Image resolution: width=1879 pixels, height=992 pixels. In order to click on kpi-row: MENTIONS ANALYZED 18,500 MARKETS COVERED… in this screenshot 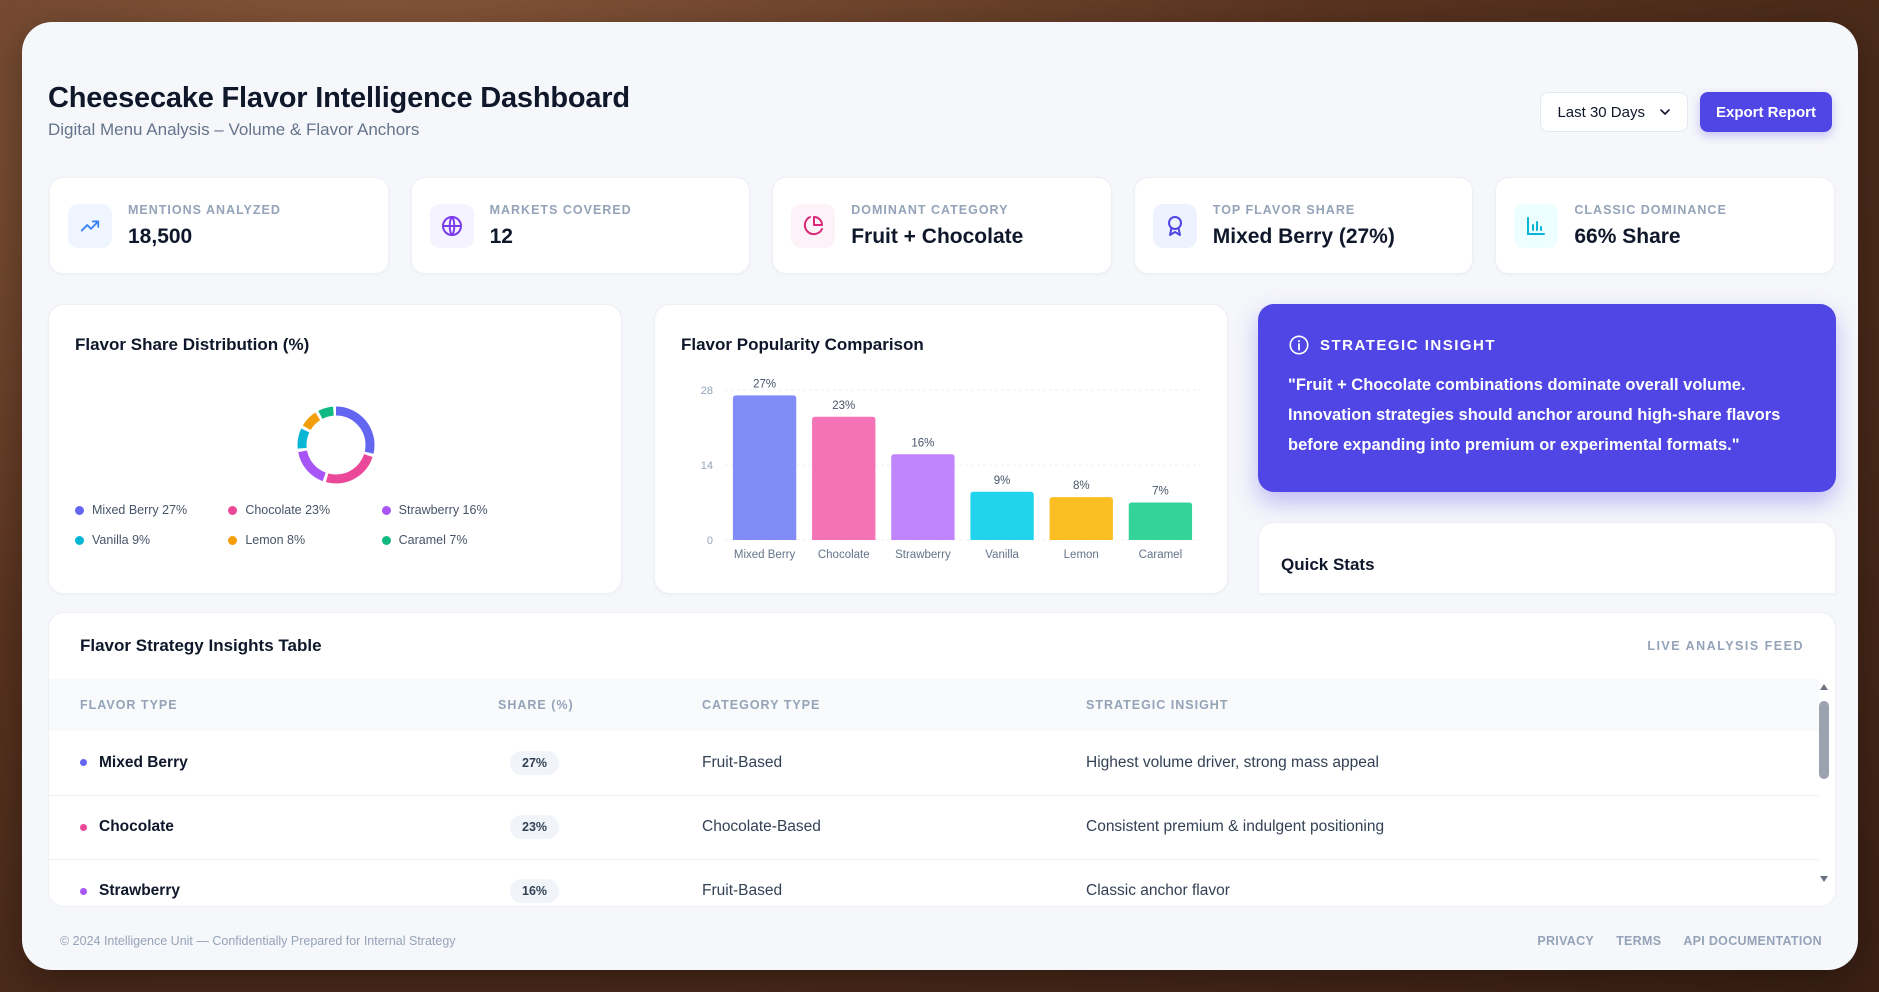, I will do `click(942, 225)`.